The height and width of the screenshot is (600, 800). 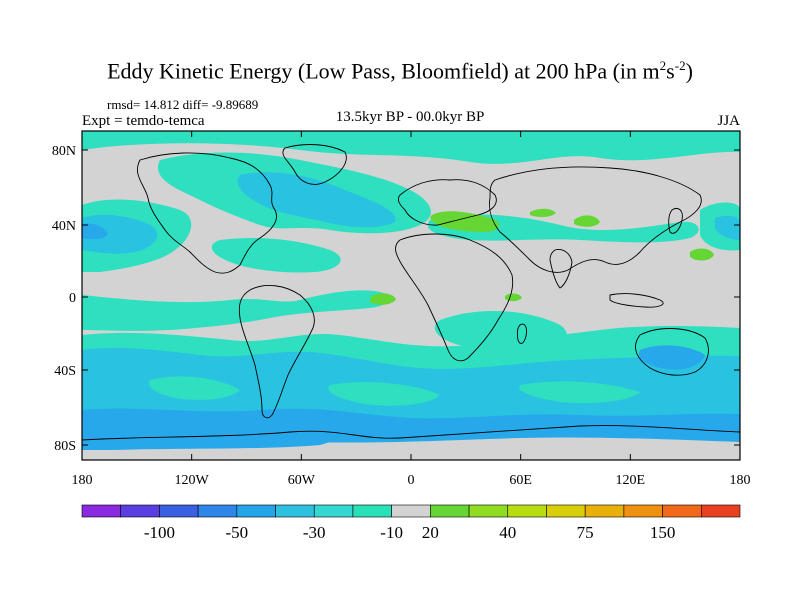 I want to click on lat-tick-label: 80S, so click(x=65, y=446).